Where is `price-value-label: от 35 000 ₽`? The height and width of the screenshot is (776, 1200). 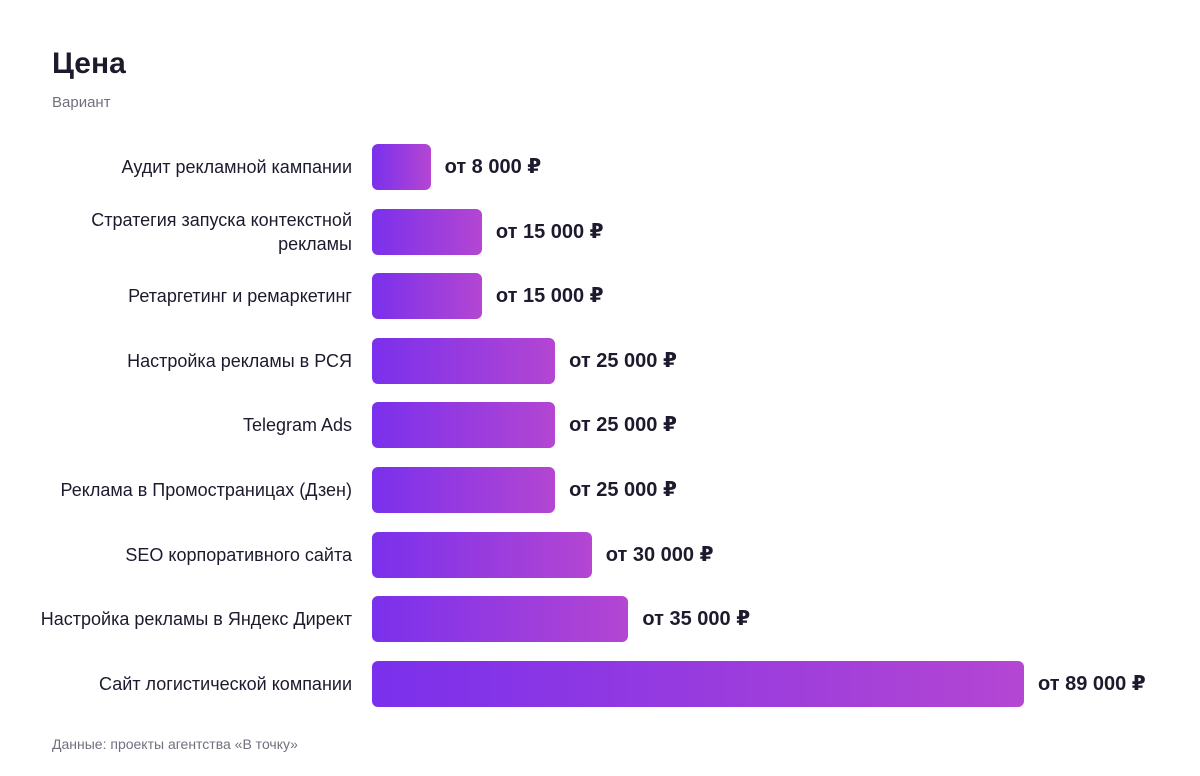 price-value-label: от 35 000 ₽ is located at coordinates (696, 619).